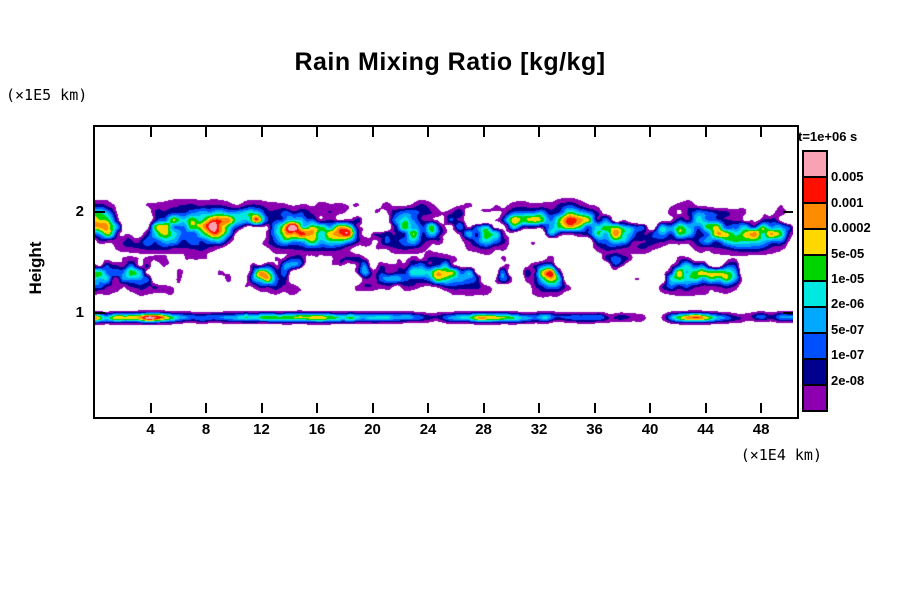 This screenshot has width=900, height=600. What do you see at coordinates (848, 278) in the screenshot?
I see `colorbar-boundary-label: 1e-05` at bounding box center [848, 278].